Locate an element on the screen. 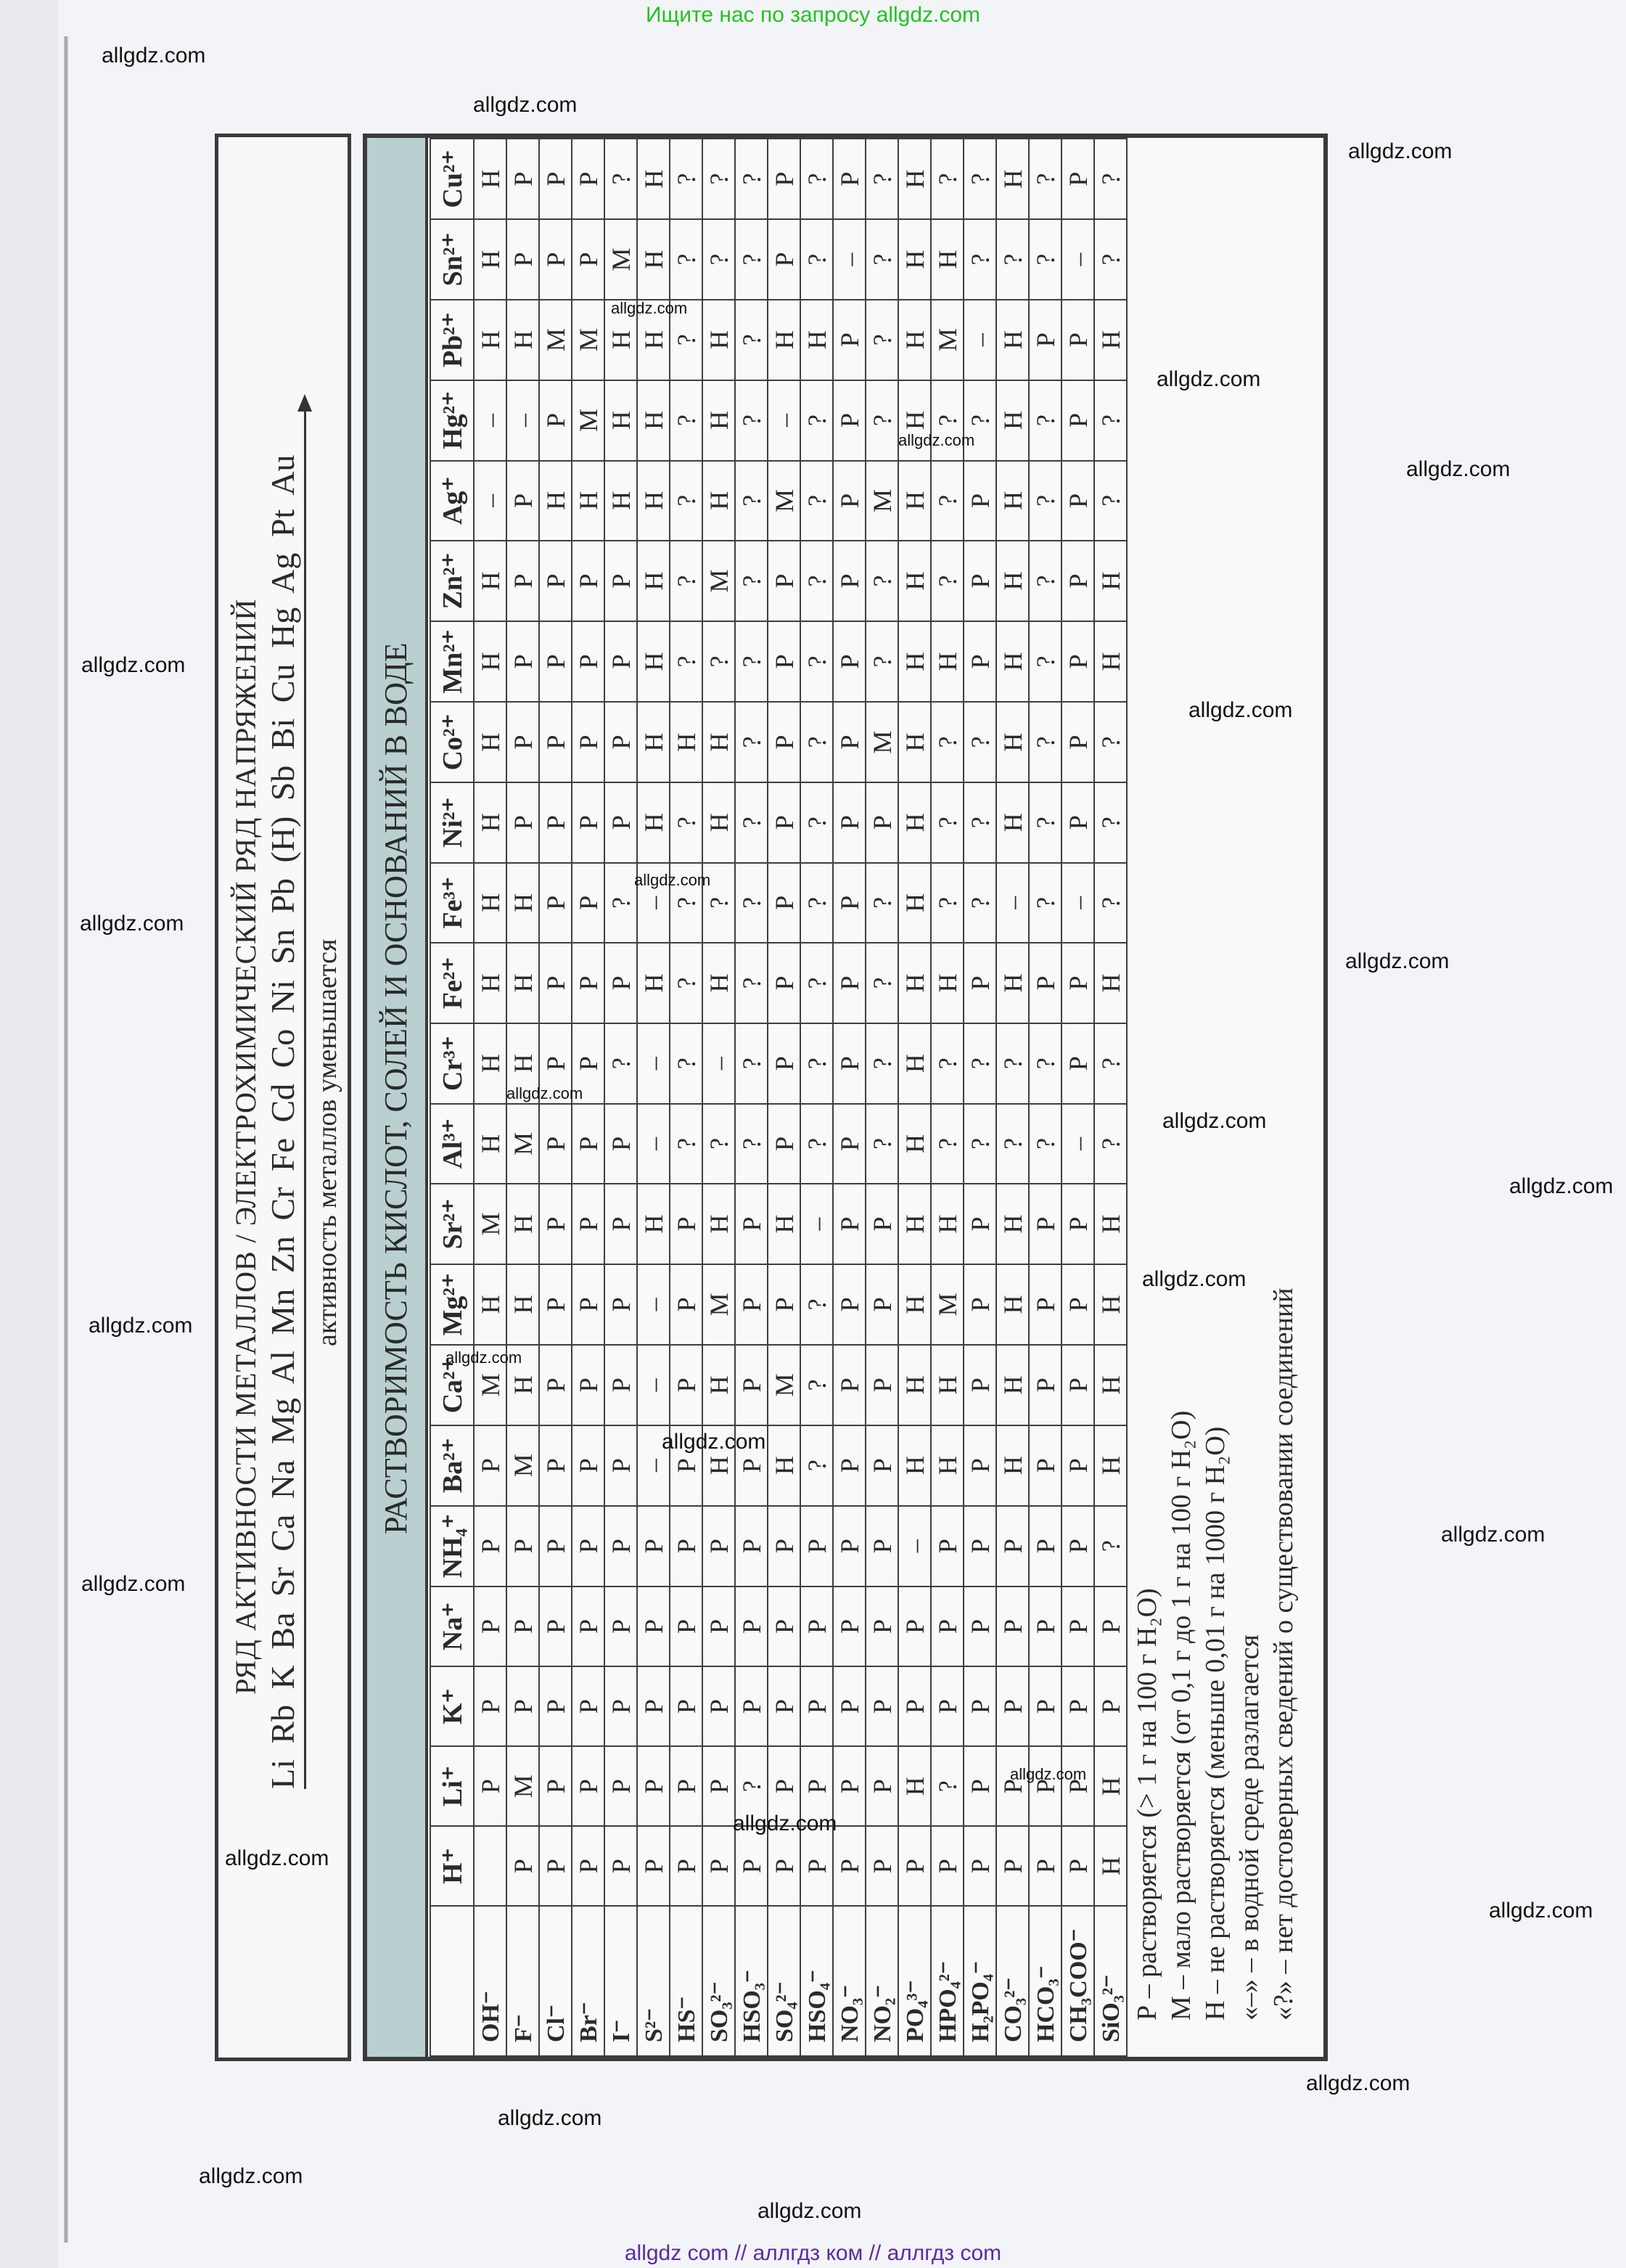 This screenshot has height=2268, width=1626. cation-header: Fe³⁺ is located at coordinates (452, 902).